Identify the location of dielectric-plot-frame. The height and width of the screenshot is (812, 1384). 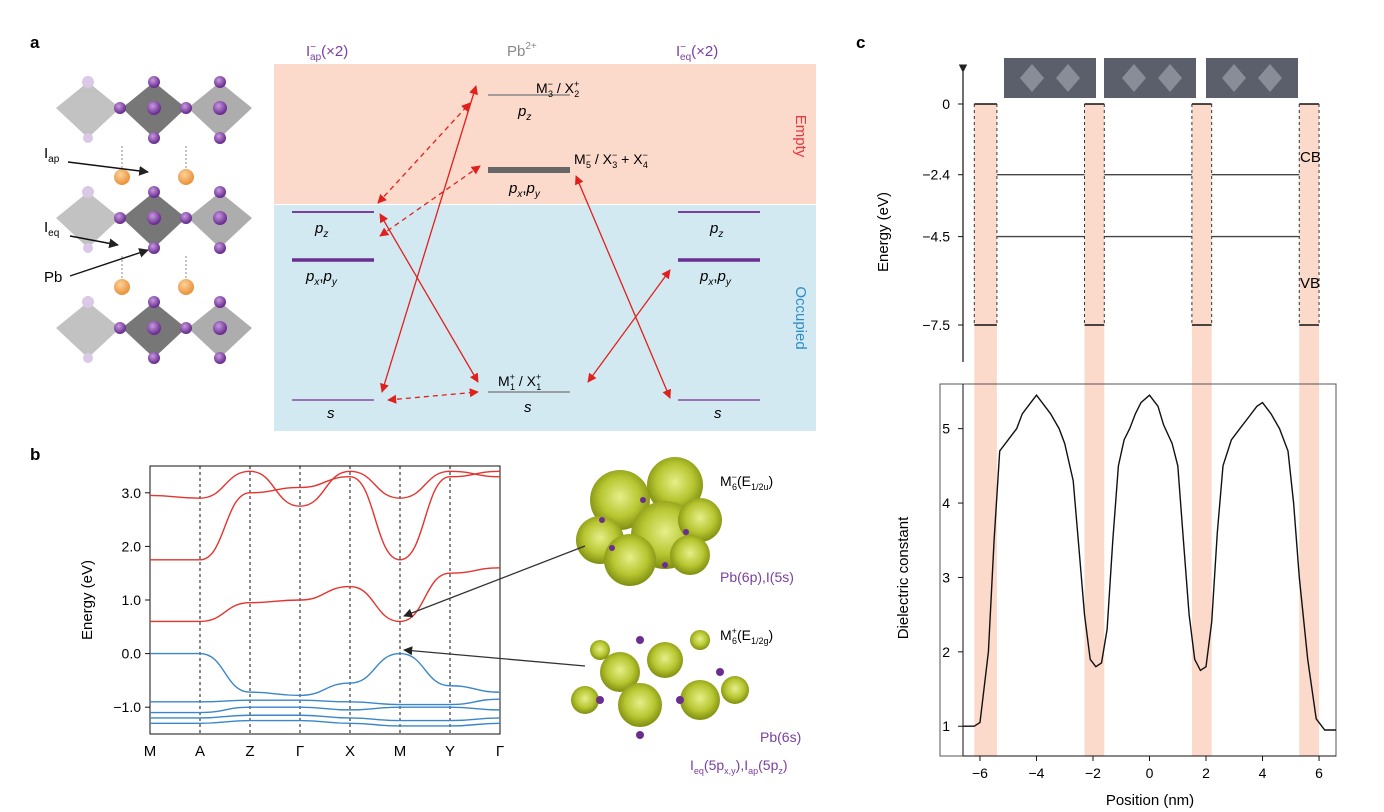
(1138, 570).